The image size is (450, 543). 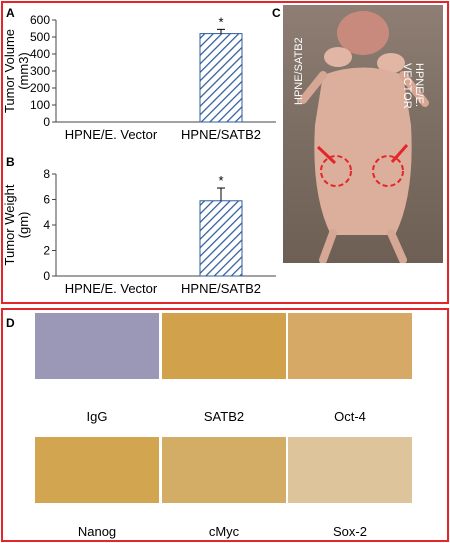 What do you see at coordinates (413, 86) in the screenshot?
I see `photo-right-label: HPNE/E. VECTOR` at bounding box center [413, 86].